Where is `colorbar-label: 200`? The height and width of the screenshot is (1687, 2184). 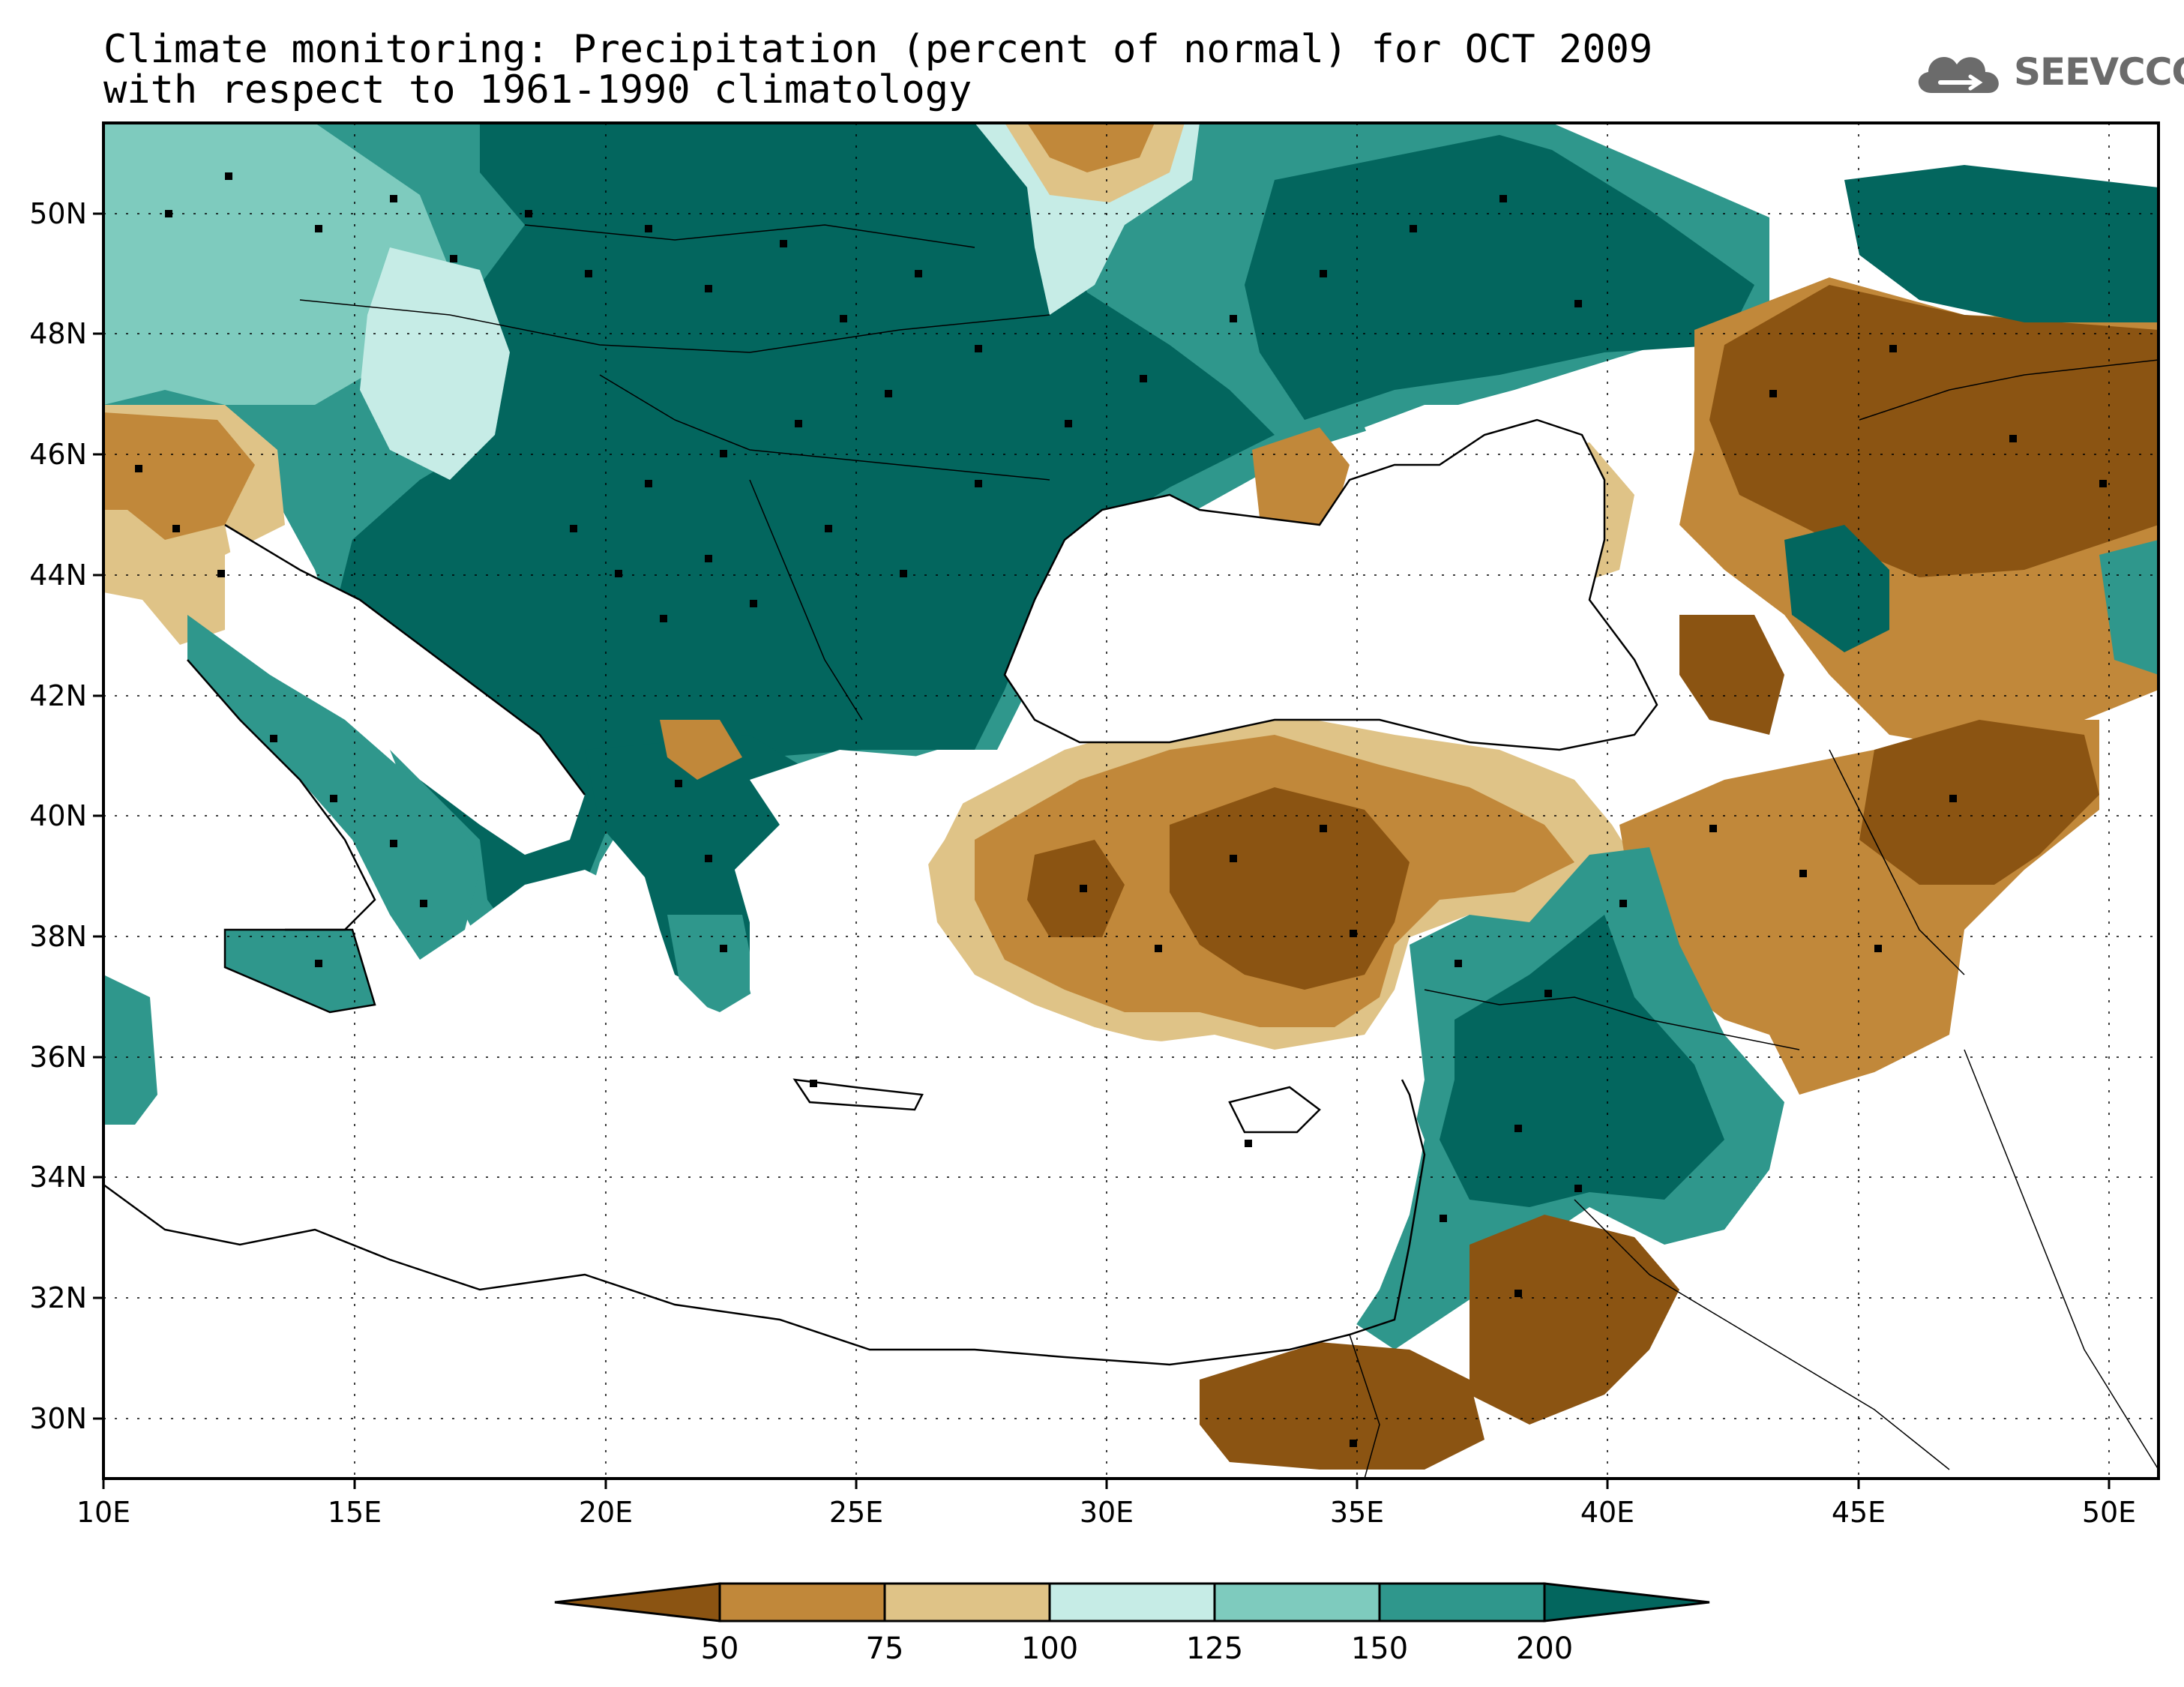 colorbar-label: 200 is located at coordinates (1544, 1649).